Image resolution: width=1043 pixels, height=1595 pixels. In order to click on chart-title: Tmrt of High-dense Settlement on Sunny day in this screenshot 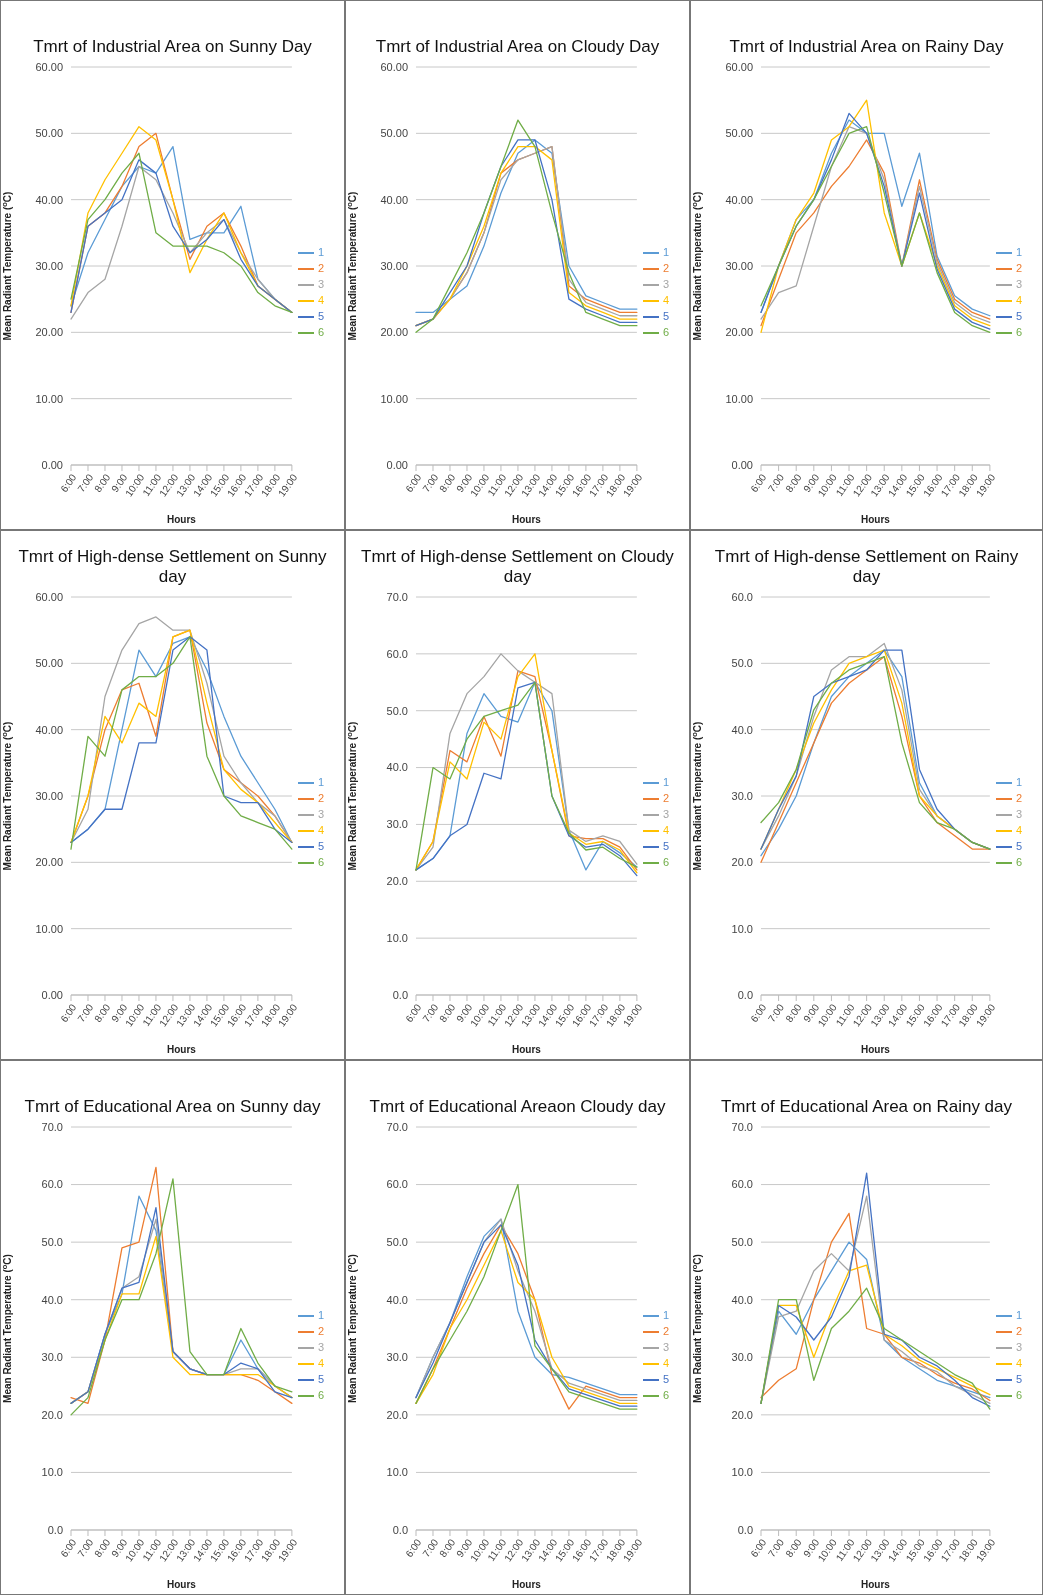, I will do `click(172, 566)`.